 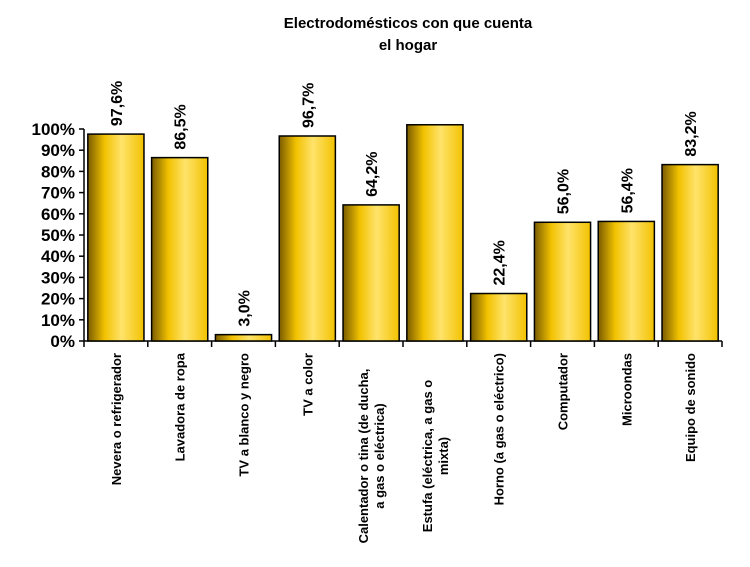 I want to click on category-label-line: TV a blanco y negro, so click(x=244, y=415).